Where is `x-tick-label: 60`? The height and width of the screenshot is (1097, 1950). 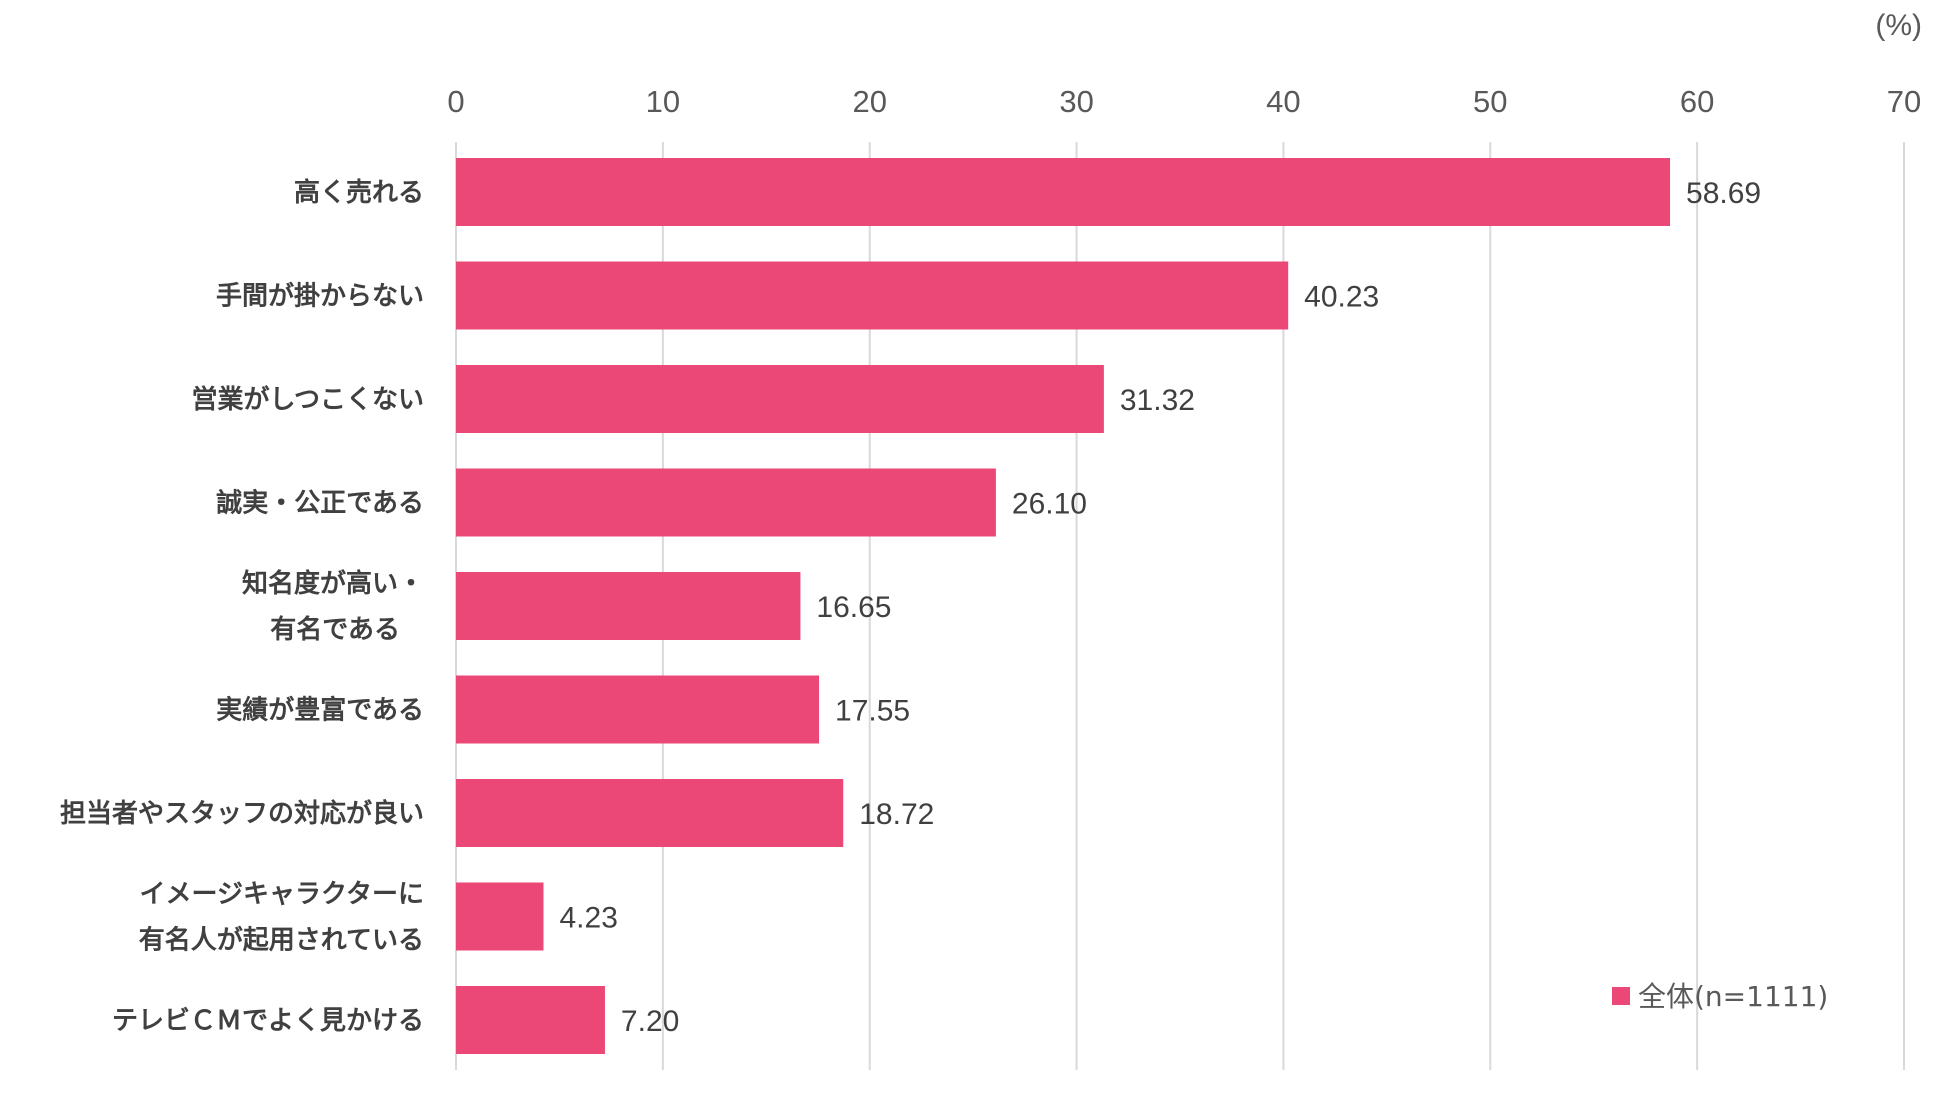
x-tick-label: 60 is located at coordinates (1697, 101).